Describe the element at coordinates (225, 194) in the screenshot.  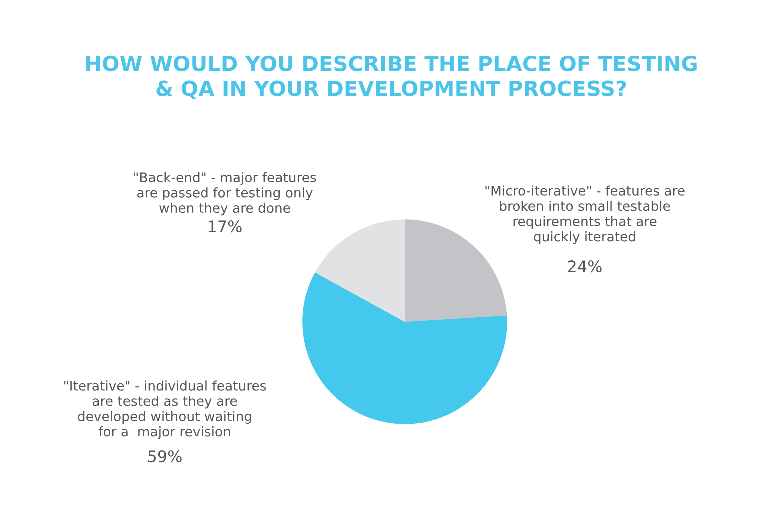
I see `slice-label: "Back-end" - major features are passed for testing only when they are done` at that location.